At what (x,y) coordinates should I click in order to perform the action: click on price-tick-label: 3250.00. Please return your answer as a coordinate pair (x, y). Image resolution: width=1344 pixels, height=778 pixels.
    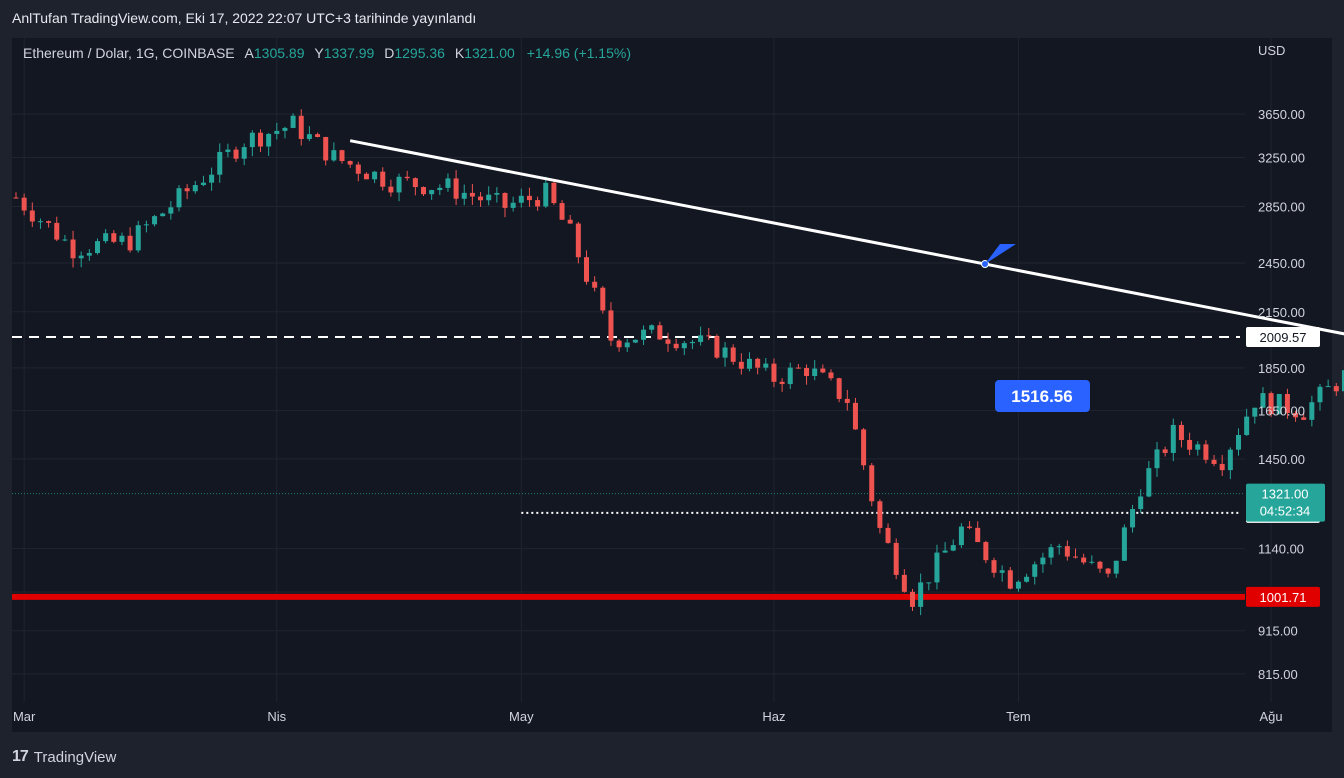
    Looking at the image, I should click on (1281, 158).